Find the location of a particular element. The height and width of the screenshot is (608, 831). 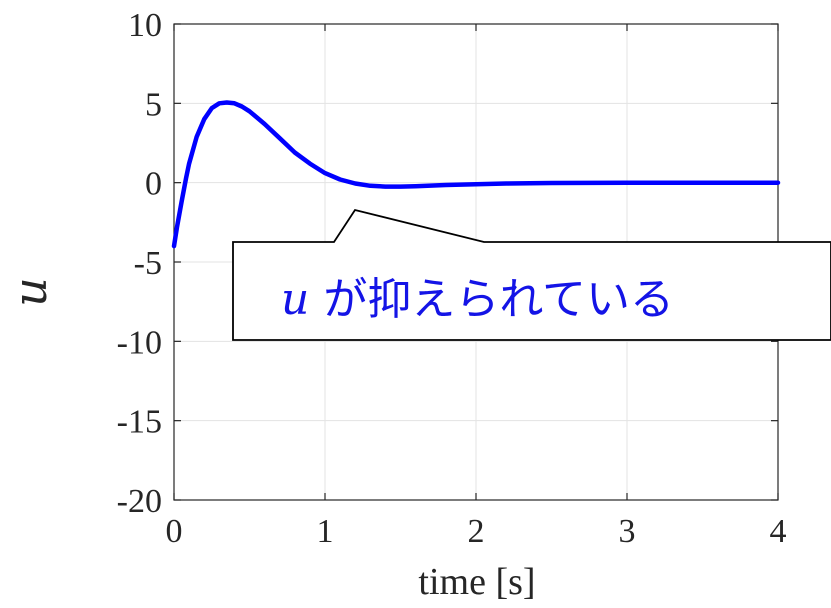

x-tick-labels: 0 1 2 3 4 is located at coordinates (476, 531).